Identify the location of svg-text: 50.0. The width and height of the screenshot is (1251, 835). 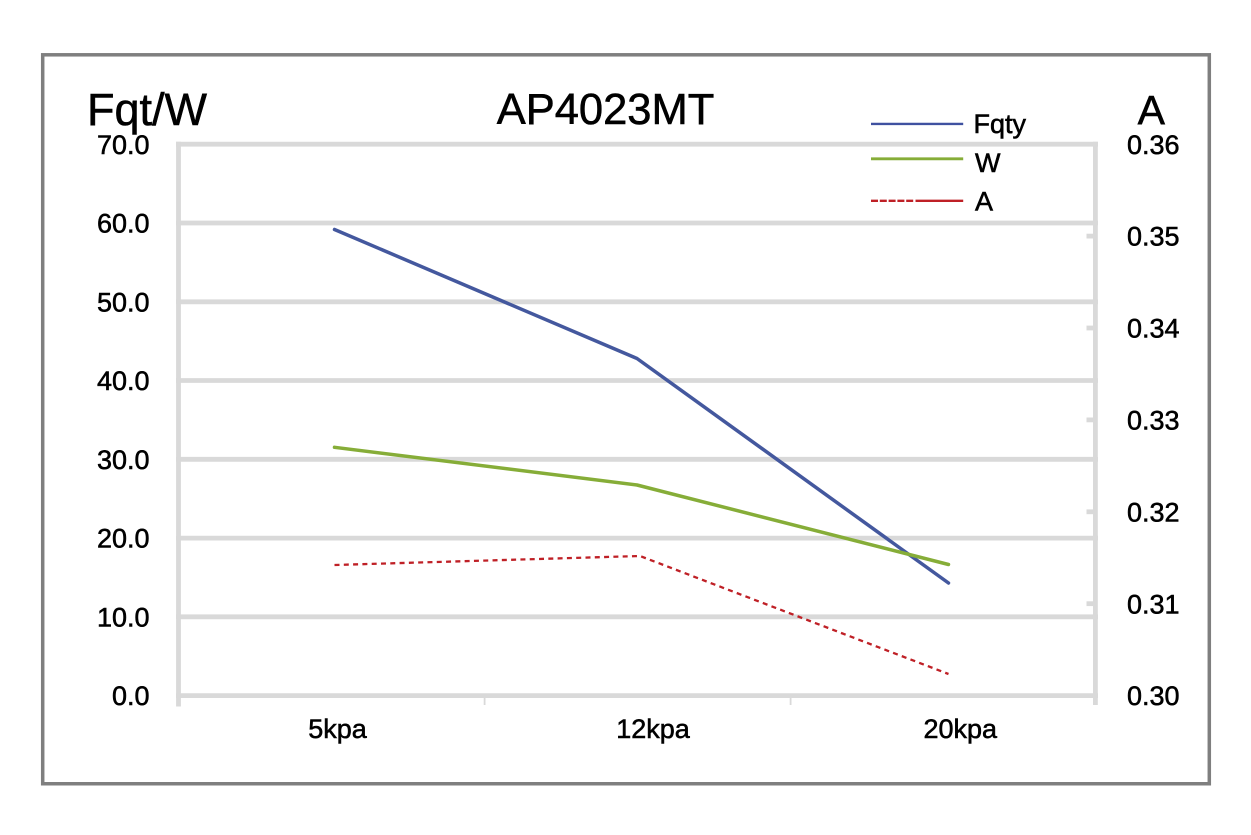
(123, 302).